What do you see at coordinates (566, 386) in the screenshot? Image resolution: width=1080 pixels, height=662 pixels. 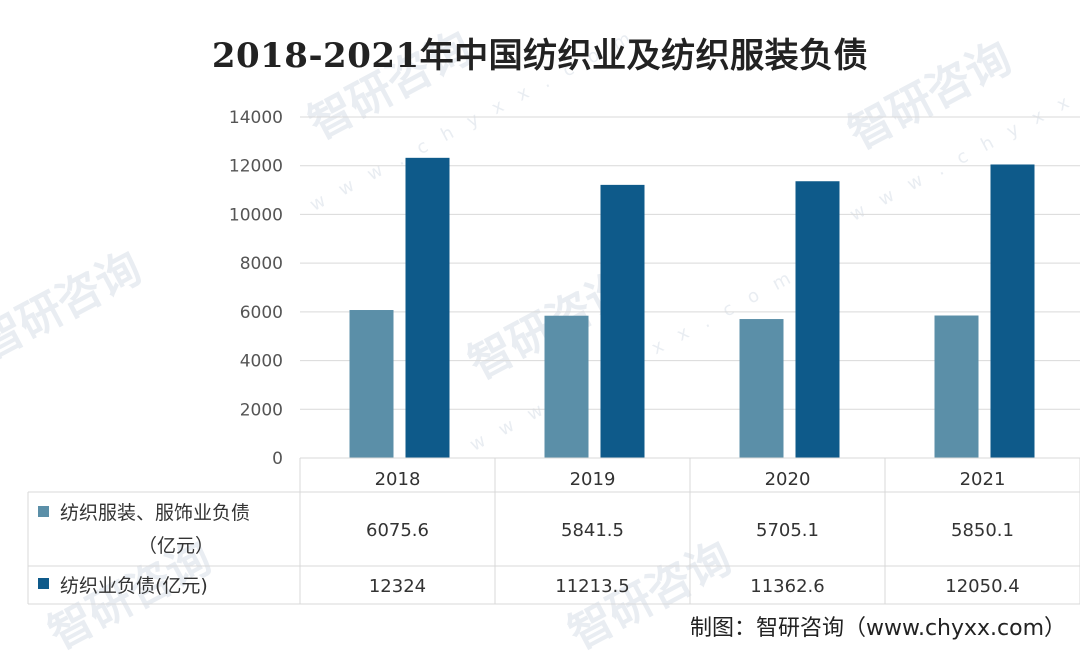 I see `bar-apparel-2019` at bounding box center [566, 386].